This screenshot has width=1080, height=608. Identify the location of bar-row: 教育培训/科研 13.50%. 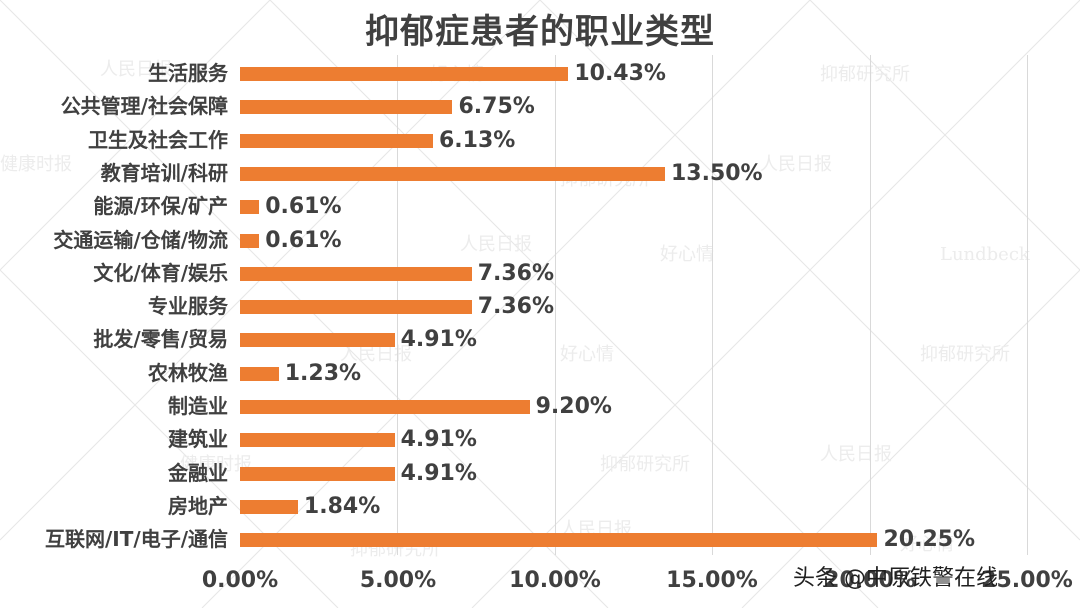
(540, 173).